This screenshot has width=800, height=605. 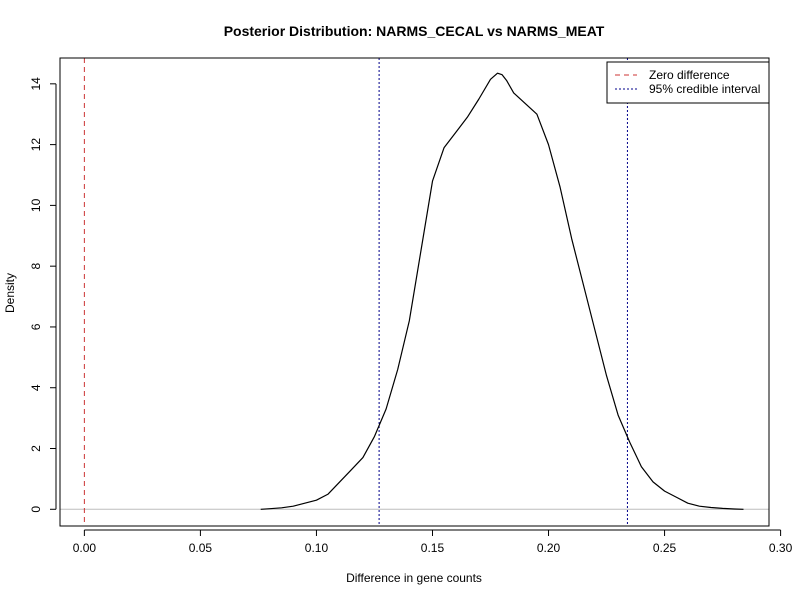 I want to click on legend: Zero difference 95% credible interval, so click(x=688, y=82).